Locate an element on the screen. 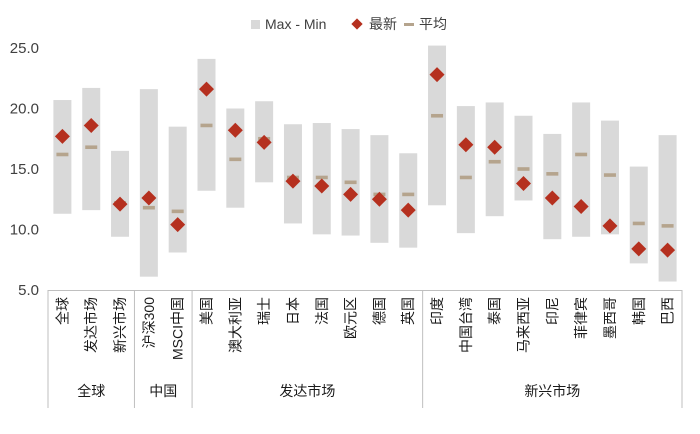  category-label: 韩国 is located at coordinates (639, 311).